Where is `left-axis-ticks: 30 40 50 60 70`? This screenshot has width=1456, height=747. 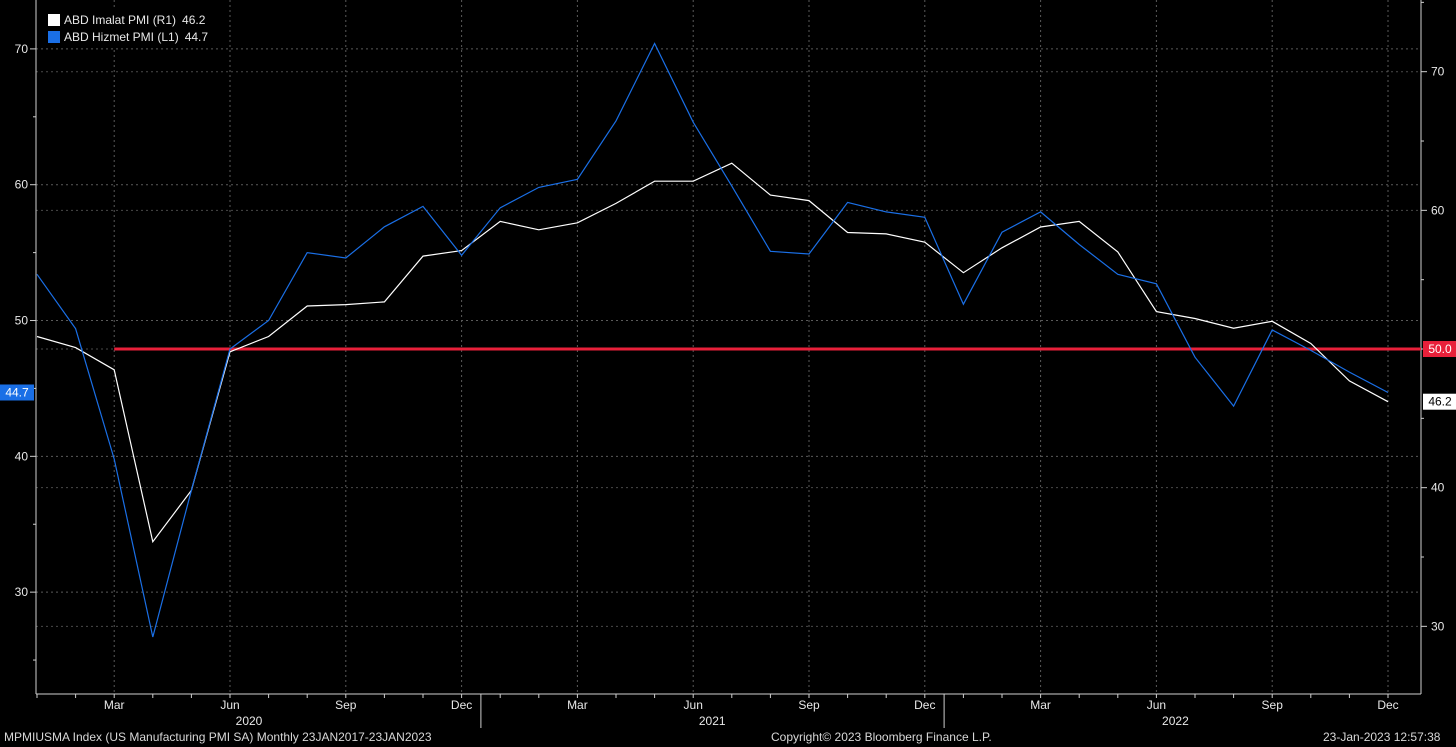 left-axis-ticks: 30 40 50 60 70 is located at coordinates (25, 351).